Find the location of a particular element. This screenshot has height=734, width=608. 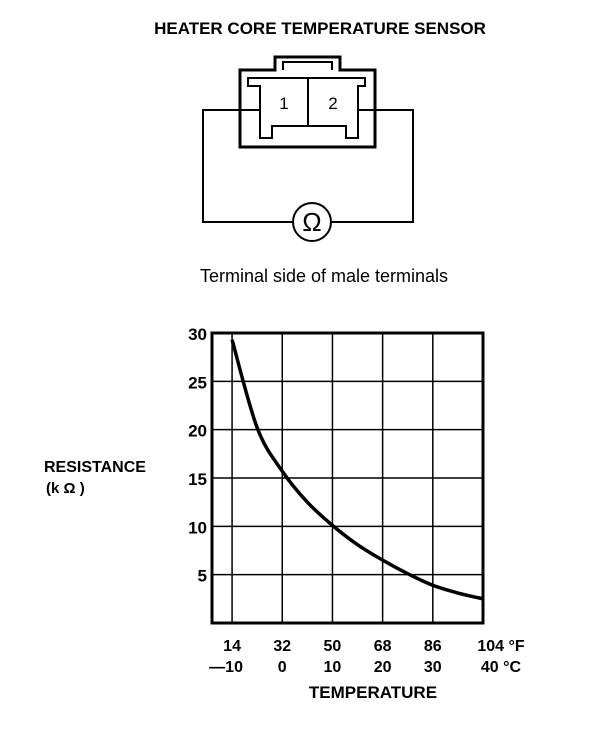

x-tick-label-f: 14 is located at coordinates (232, 646).